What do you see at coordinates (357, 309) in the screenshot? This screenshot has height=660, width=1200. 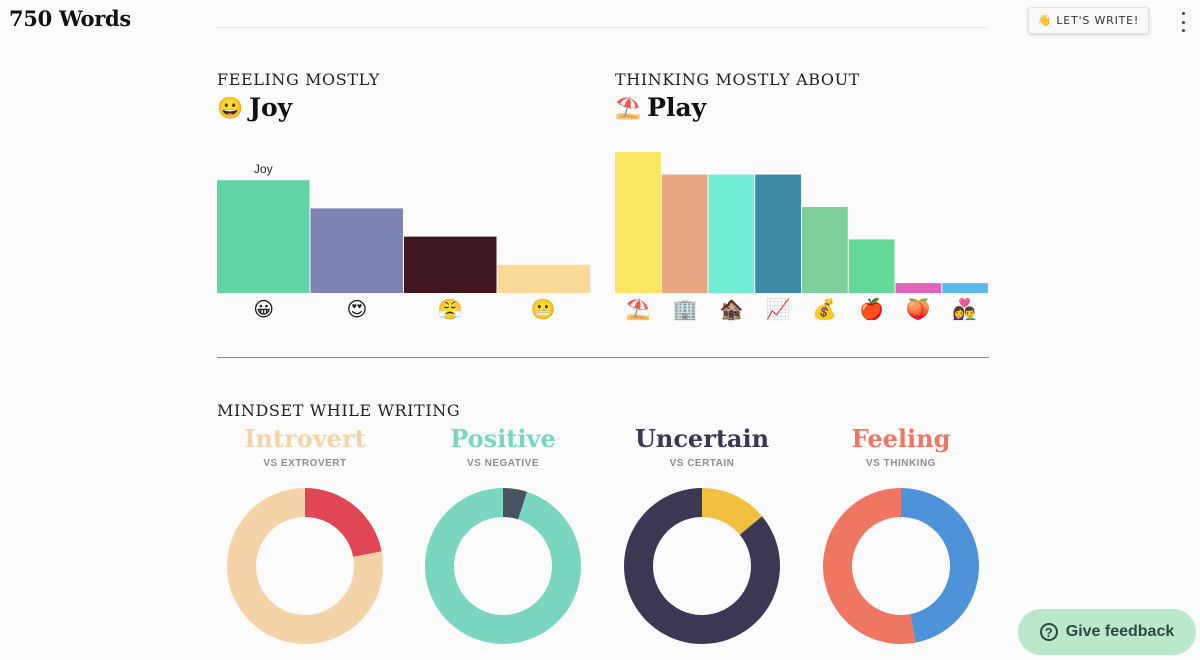 I see `feeling-category-icon: 😍` at bounding box center [357, 309].